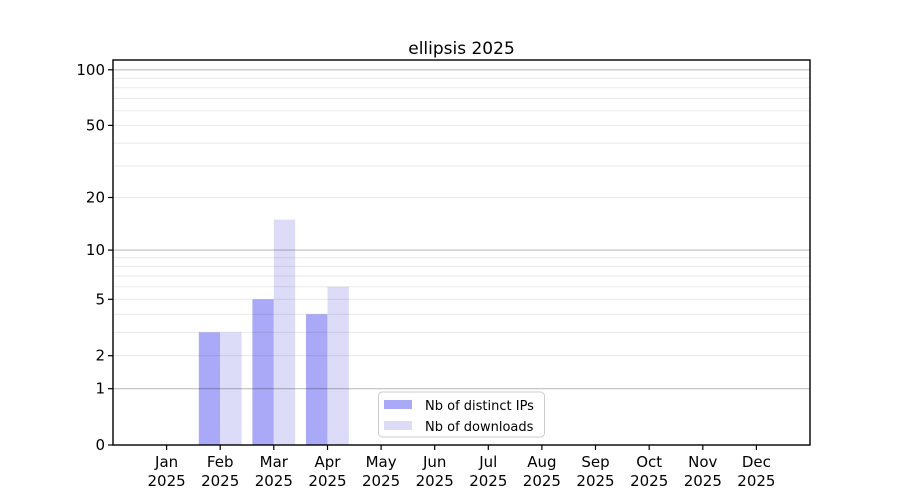 This screenshot has width=900, height=500. What do you see at coordinates (327, 471) in the screenshot?
I see `x-tick-label-apr: Apr 2025` at bounding box center [327, 471].